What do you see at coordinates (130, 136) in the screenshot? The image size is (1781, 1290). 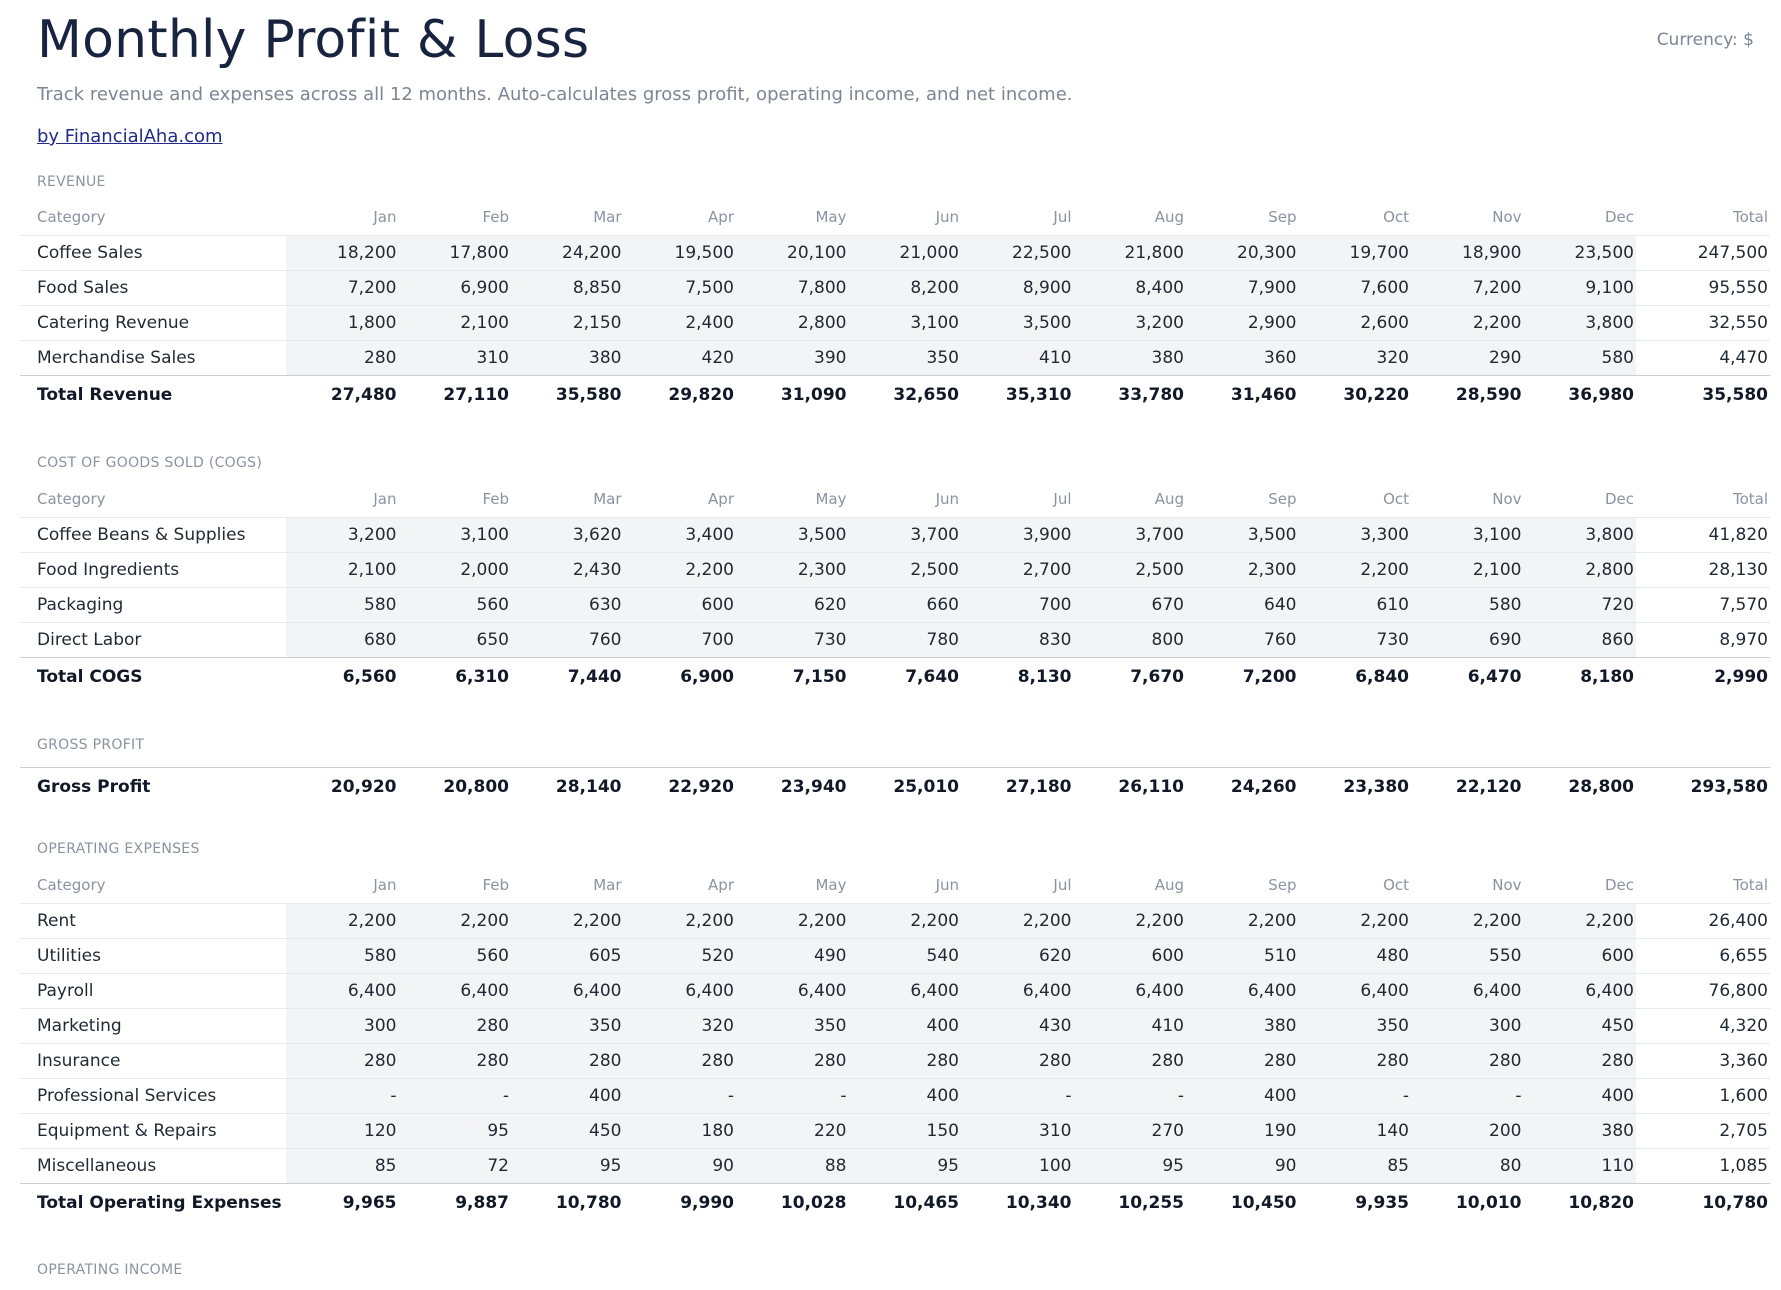 I see `byline-link: by FinancialAha.com` at bounding box center [130, 136].